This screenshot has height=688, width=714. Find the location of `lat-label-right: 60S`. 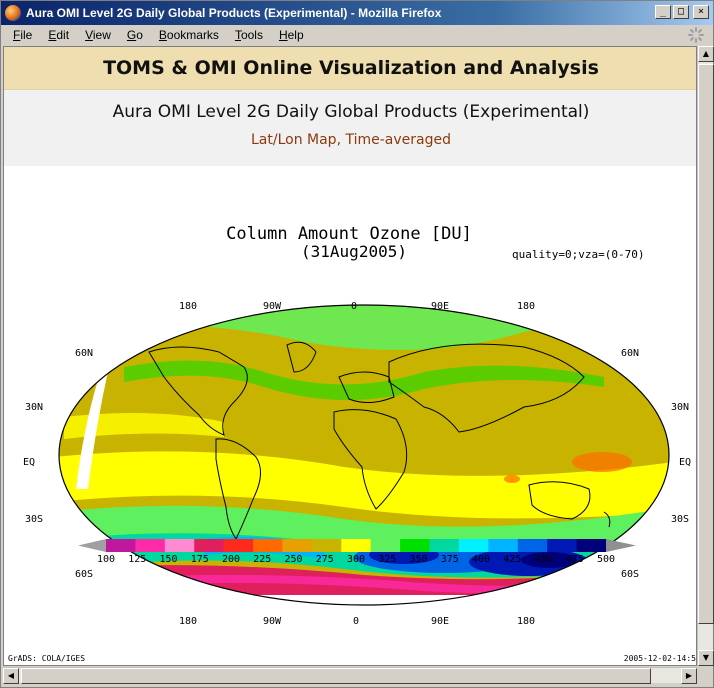

lat-label-right: 60S is located at coordinates (630, 574).